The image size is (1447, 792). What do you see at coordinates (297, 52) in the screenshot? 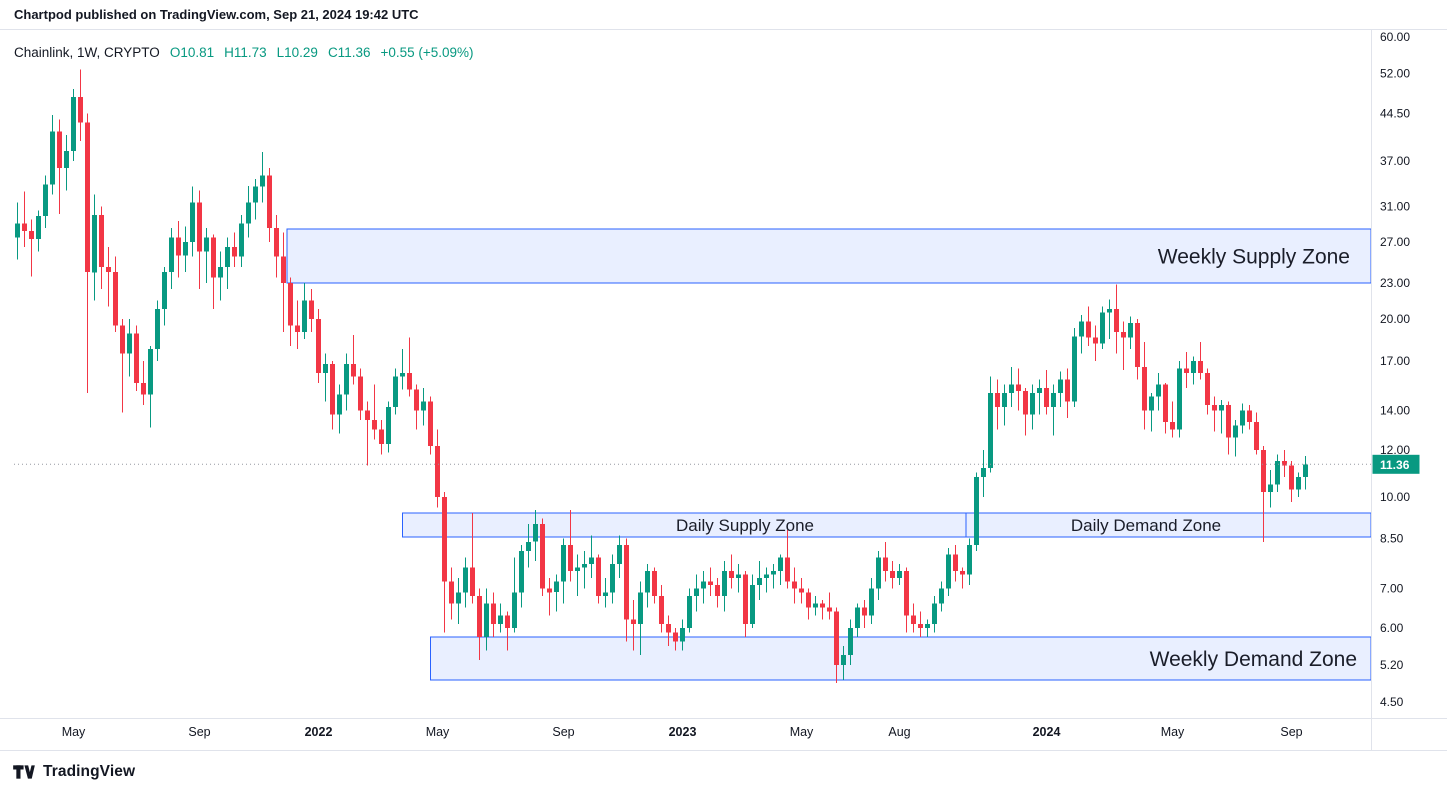
I see `ohlc-low: L10.29` at bounding box center [297, 52].